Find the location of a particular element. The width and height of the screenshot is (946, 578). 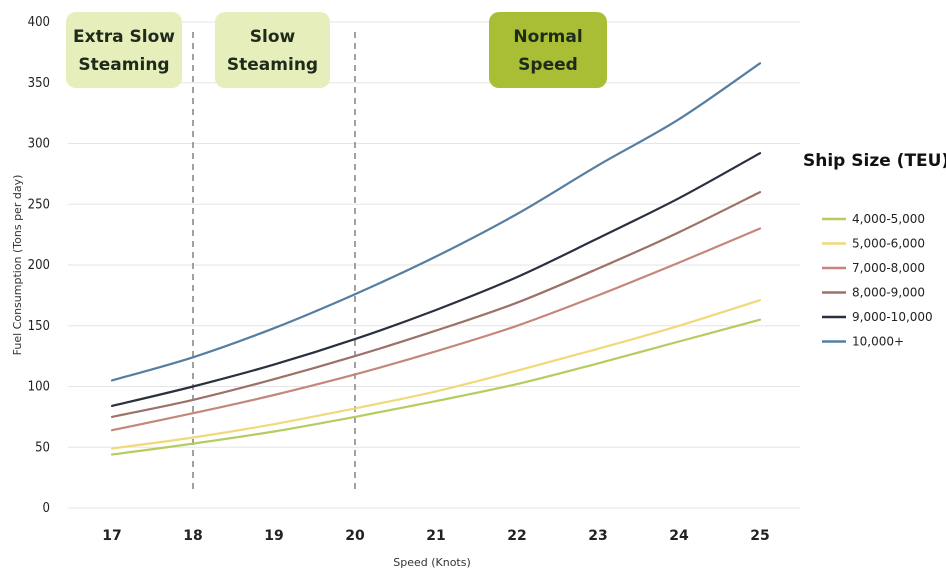

y-axis-title: Fuel Consumption (Tons per day) is located at coordinates (17, 265).